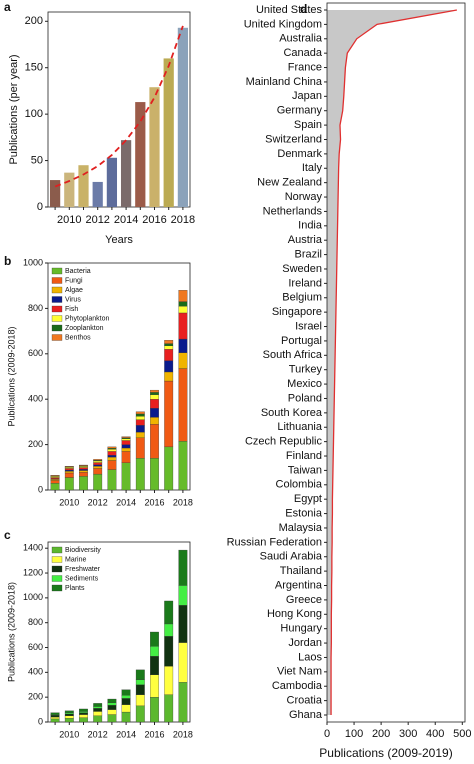 Image resolution: width=474 pixels, height=764 pixels. Describe the element at coordinates (291, 557) in the screenshot. I see `y-tick-label: Saudi Arabia` at that location.